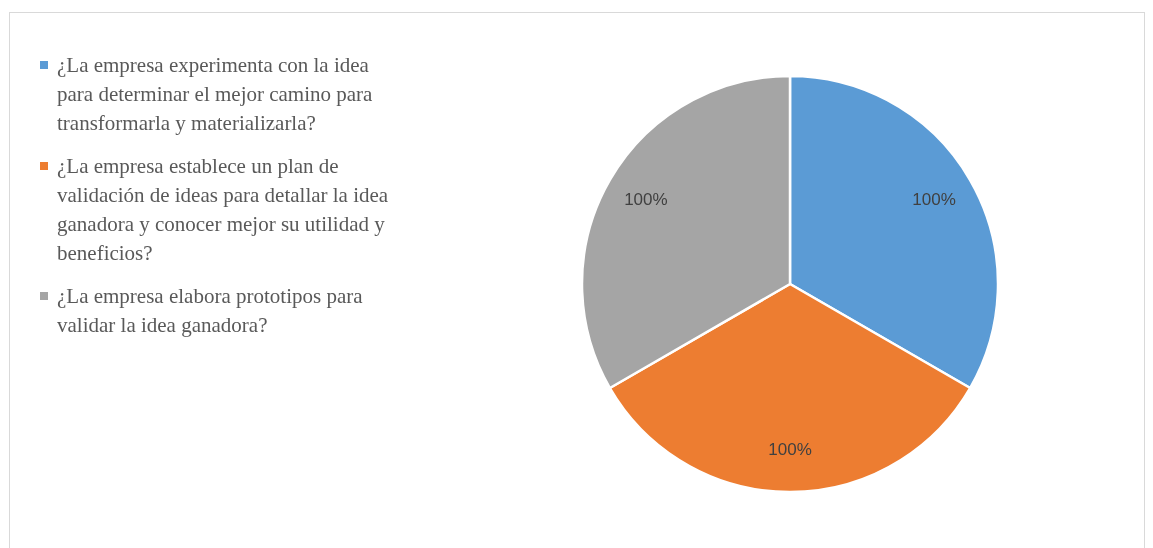  I want to click on legend-label: ¿La empresa elabora prototipos para validar la idea ganadora?, so click(210, 310).